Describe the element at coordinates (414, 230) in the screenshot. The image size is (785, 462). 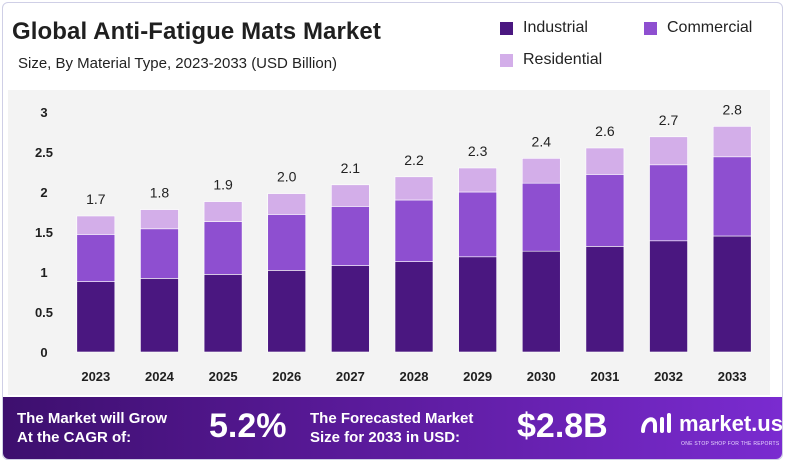
I see `bar-commercial-2028` at that location.